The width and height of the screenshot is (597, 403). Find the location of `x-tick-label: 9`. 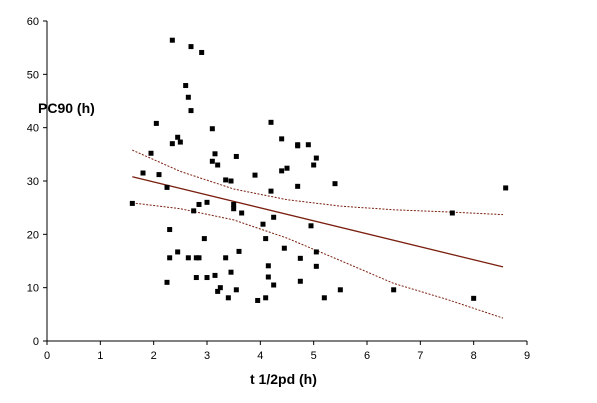

x-tick-label: 9 is located at coordinates (527, 356).